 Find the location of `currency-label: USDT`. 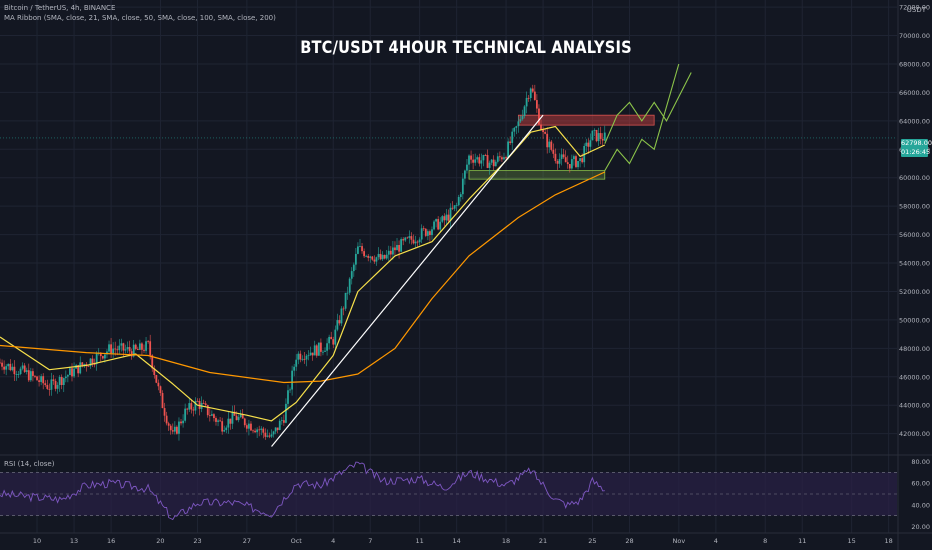

currency-label: USDT is located at coordinates (916, 10).